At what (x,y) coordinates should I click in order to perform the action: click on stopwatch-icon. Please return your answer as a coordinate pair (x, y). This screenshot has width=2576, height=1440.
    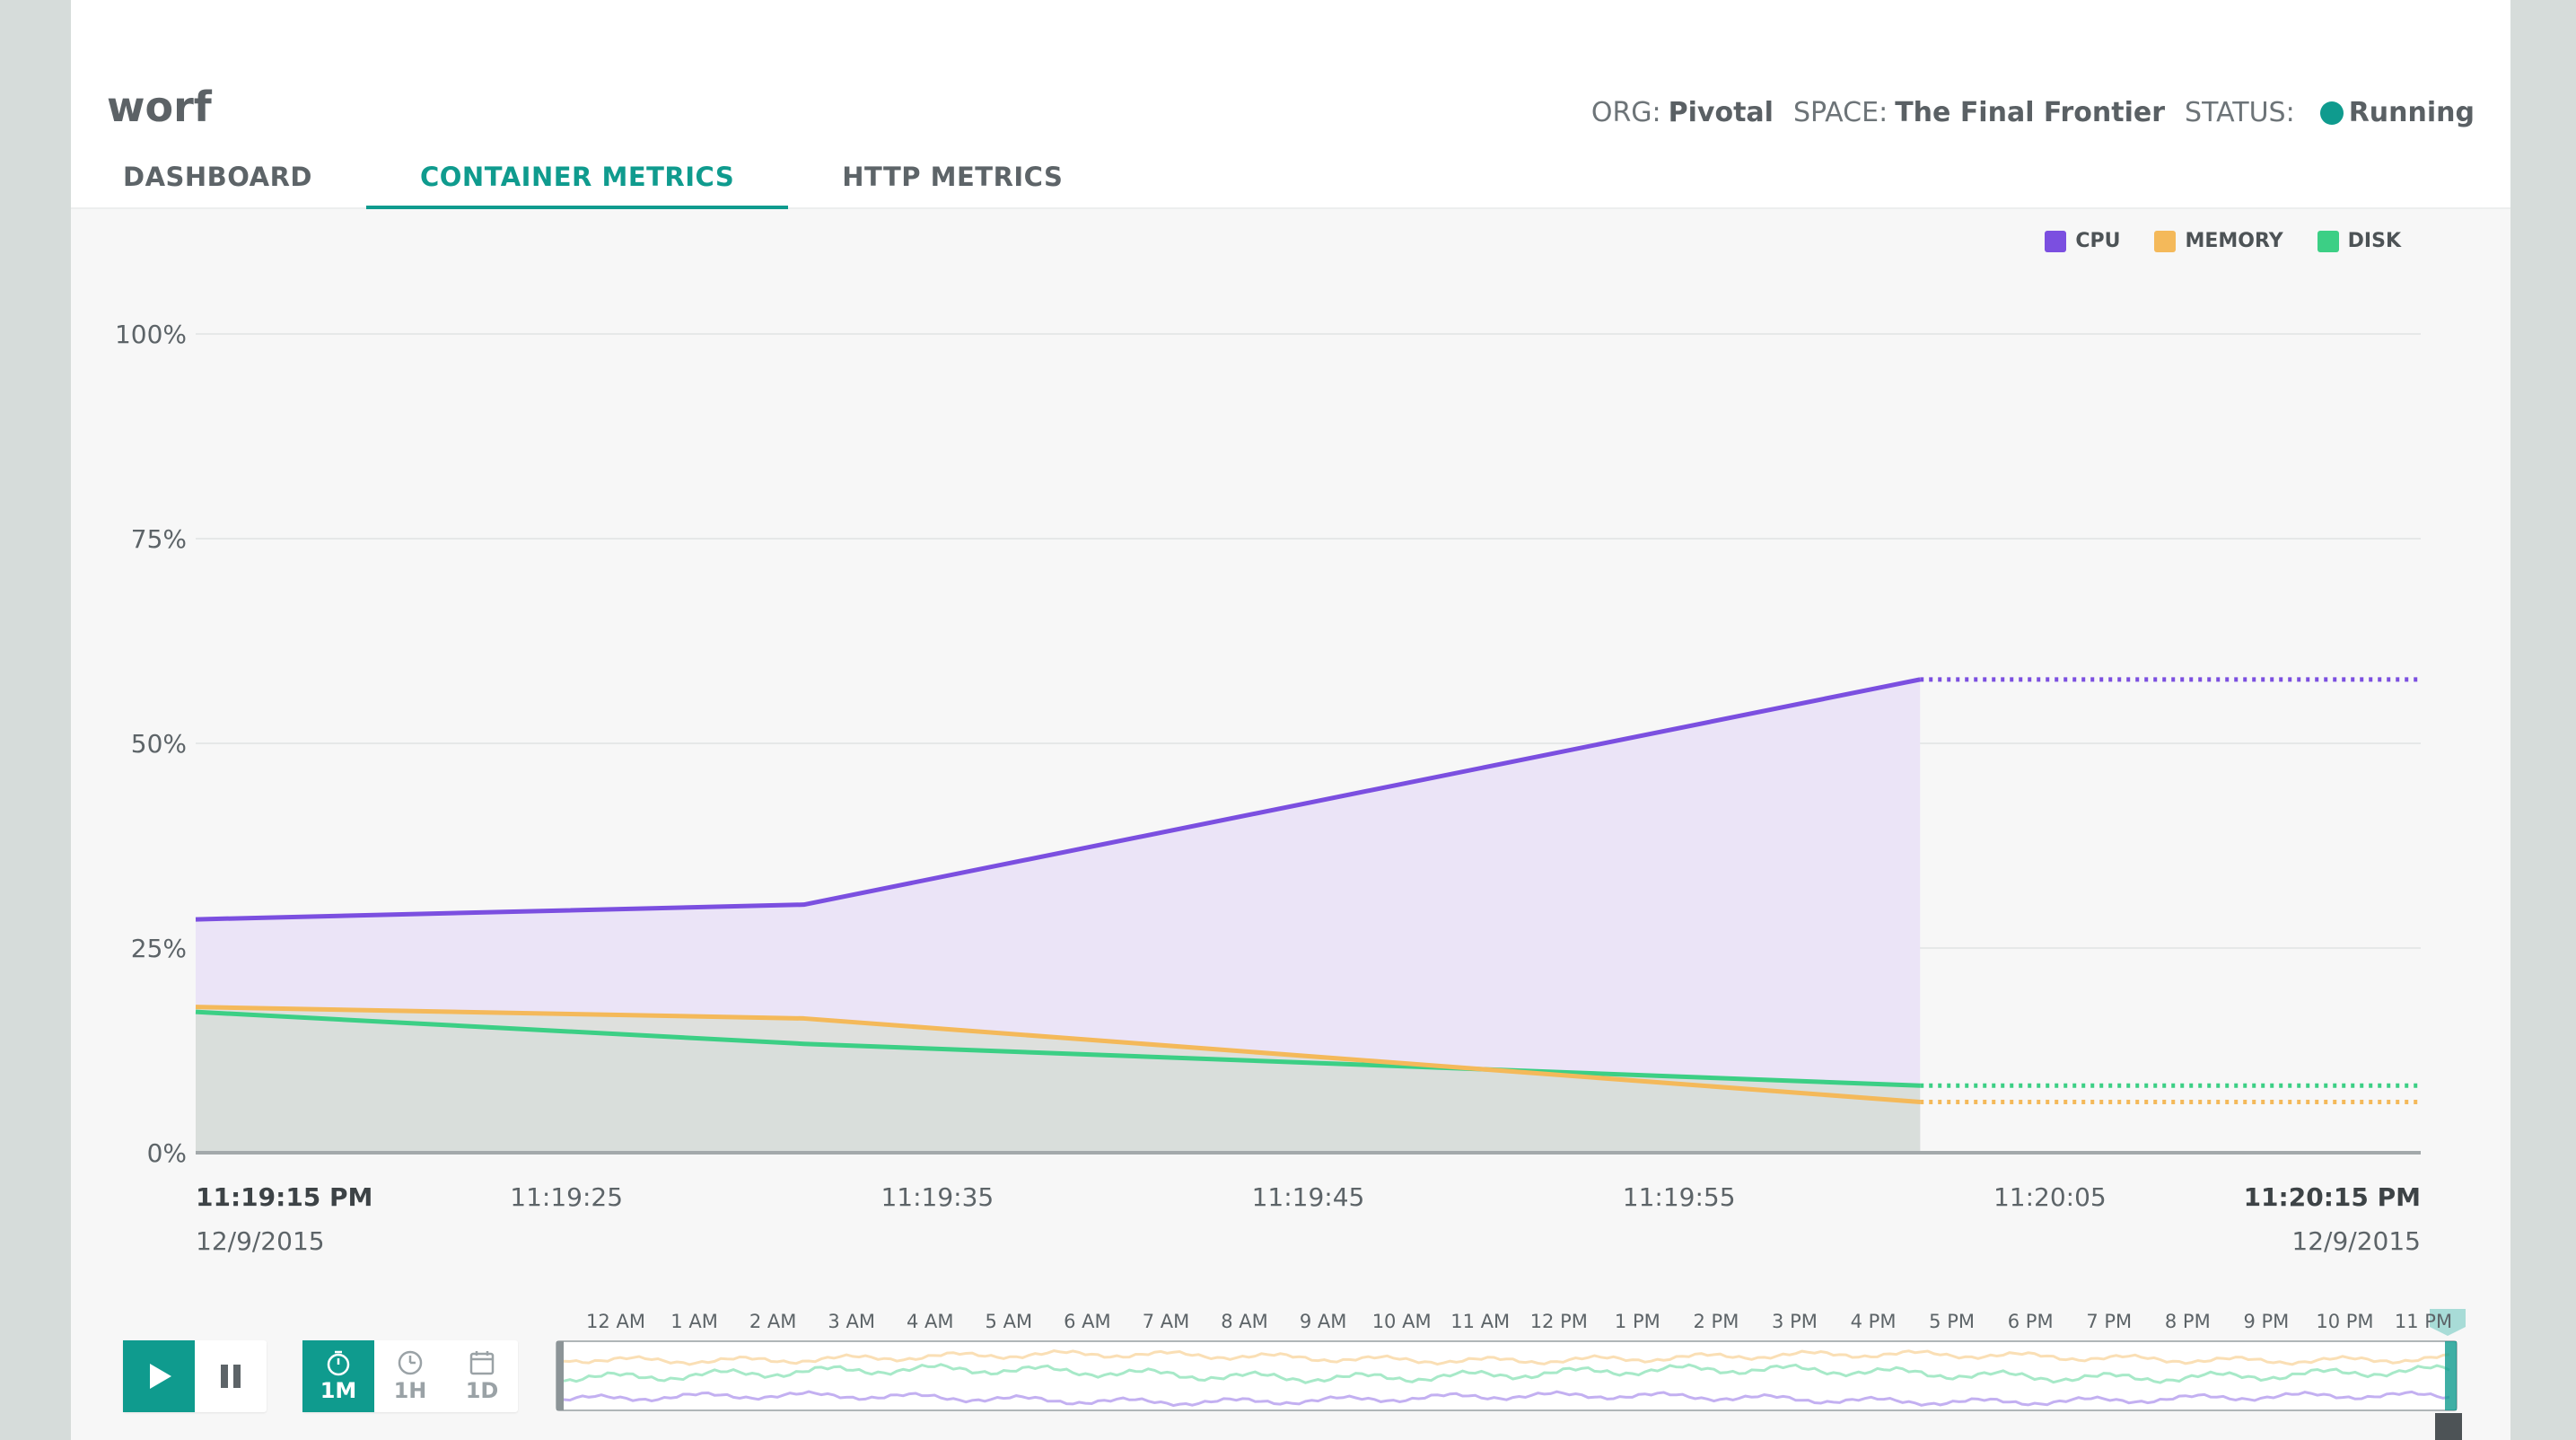
    Looking at the image, I should click on (338, 1363).